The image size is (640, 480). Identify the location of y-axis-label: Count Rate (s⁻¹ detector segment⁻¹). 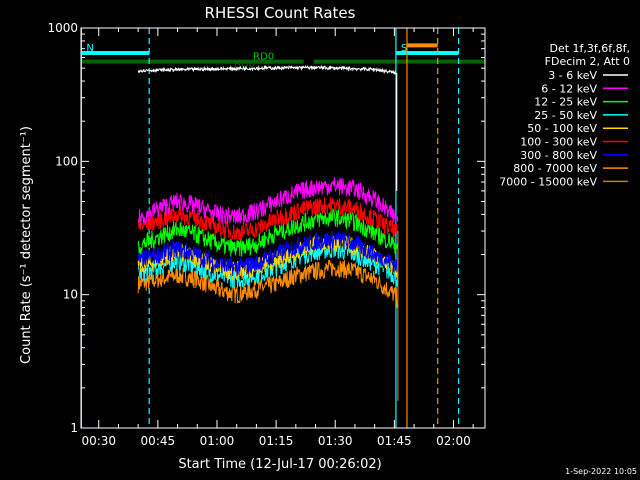
(26, 245).